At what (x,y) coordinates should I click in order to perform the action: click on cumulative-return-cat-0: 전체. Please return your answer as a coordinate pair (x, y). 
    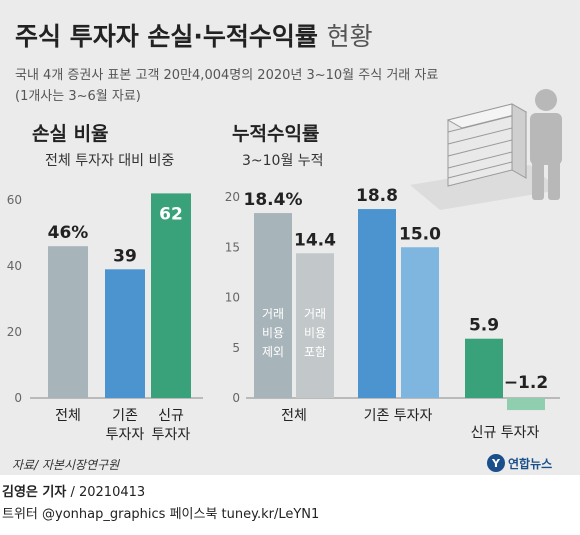
    Looking at the image, I should click on (294, 416).